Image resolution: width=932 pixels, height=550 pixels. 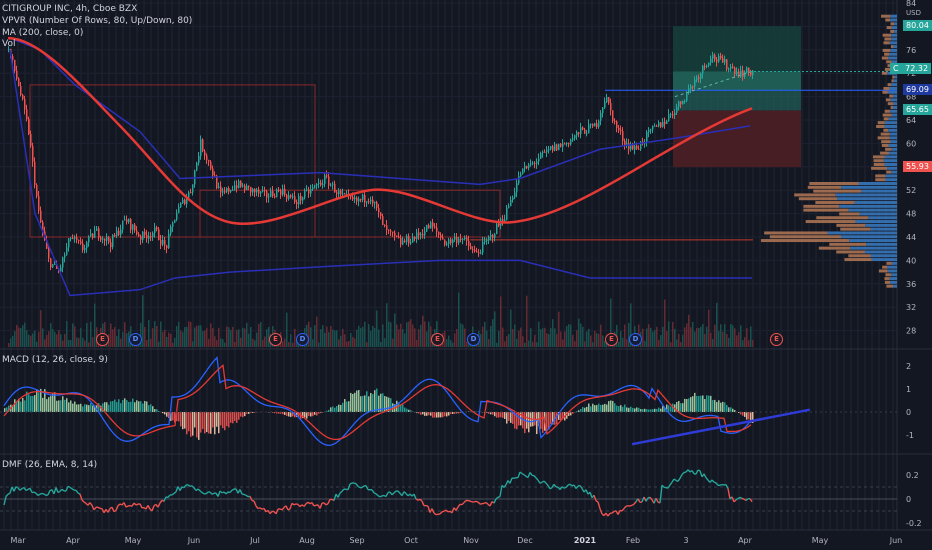 What do you see at coordinates (911, 68) in the screenshot?
I see `current-price-tag: C 72.32` at bounding box center [911, 68].